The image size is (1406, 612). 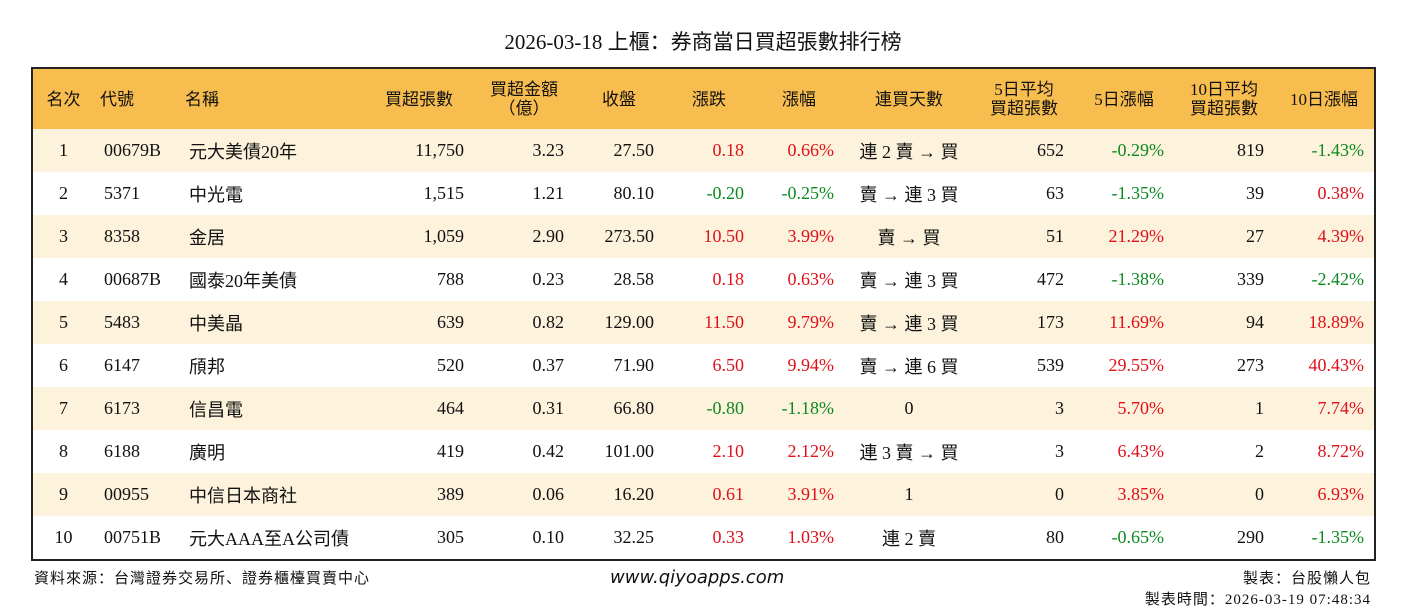 I want to click on table-cell: 2.90, so click(x=524, y=236).